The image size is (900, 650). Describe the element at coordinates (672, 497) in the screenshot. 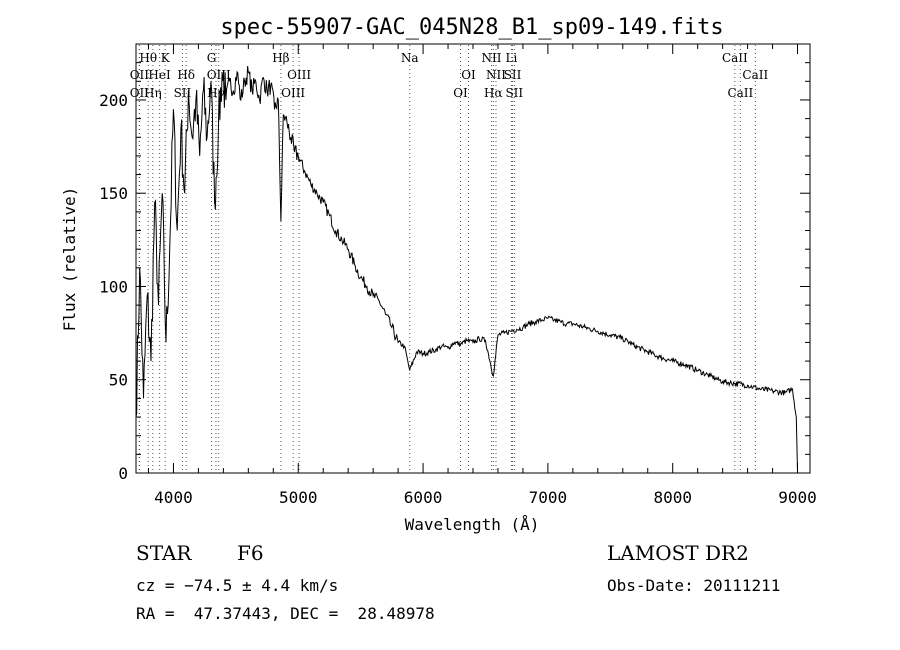

I see `x-tick-label: 8000` at that location.